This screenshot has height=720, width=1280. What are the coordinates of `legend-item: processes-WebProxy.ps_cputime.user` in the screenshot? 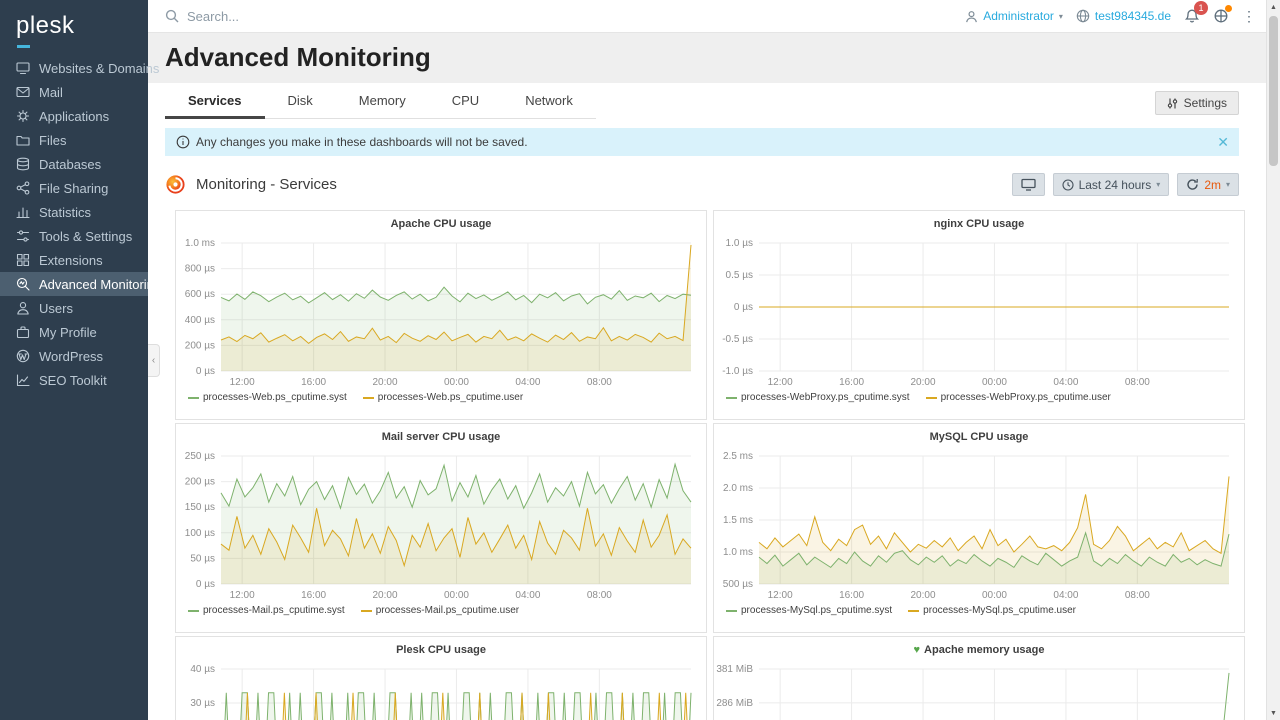 It's located at (1018, 397).